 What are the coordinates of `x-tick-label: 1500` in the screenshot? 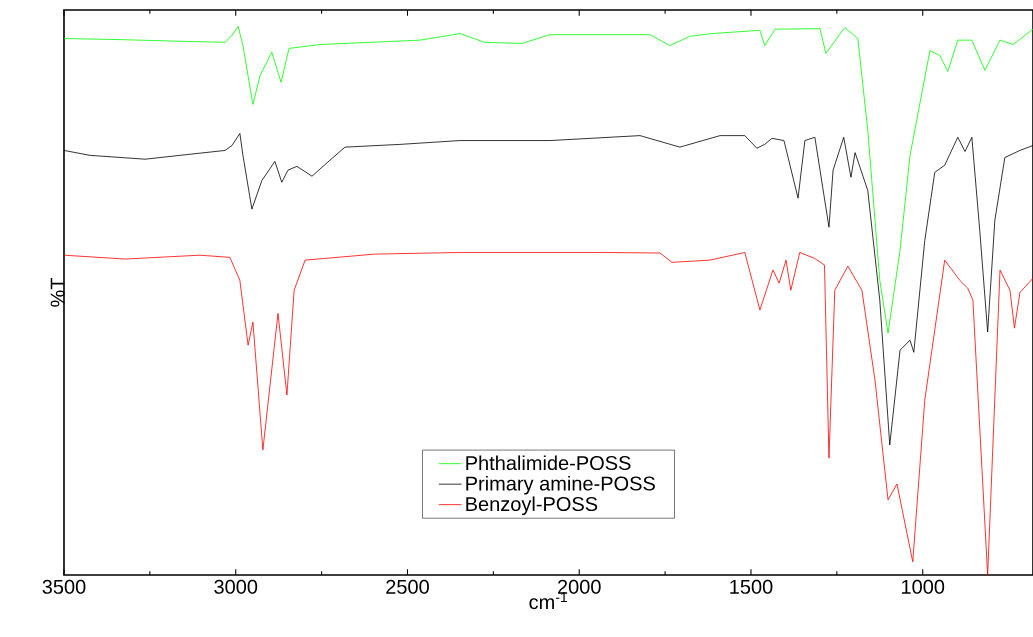 It's located at (751, 586).